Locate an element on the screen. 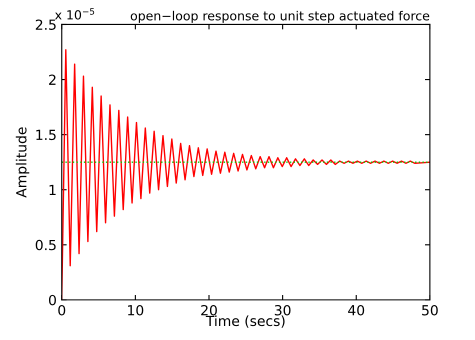 This screenshot has width=475, height=340. text: x 10$^{−5}$ is located at coordinates (74, 14).